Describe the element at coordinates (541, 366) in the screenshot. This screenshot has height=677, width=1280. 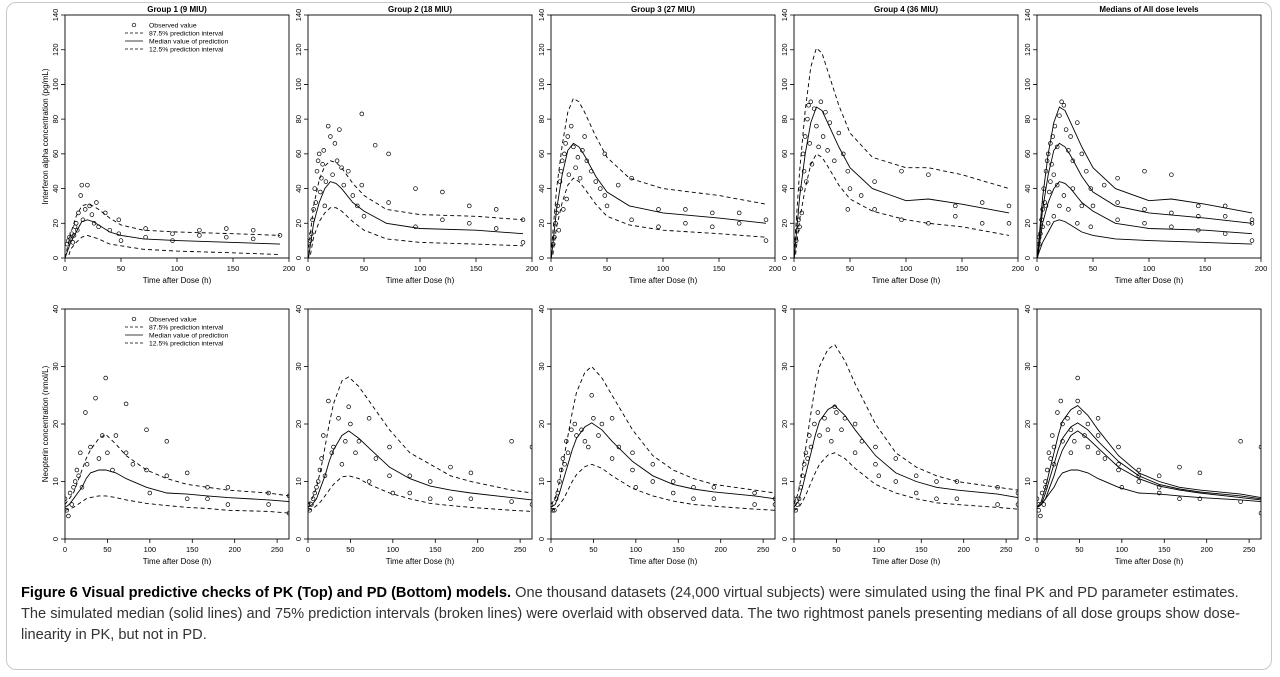
I see `y-tick-label: 30` at that location.